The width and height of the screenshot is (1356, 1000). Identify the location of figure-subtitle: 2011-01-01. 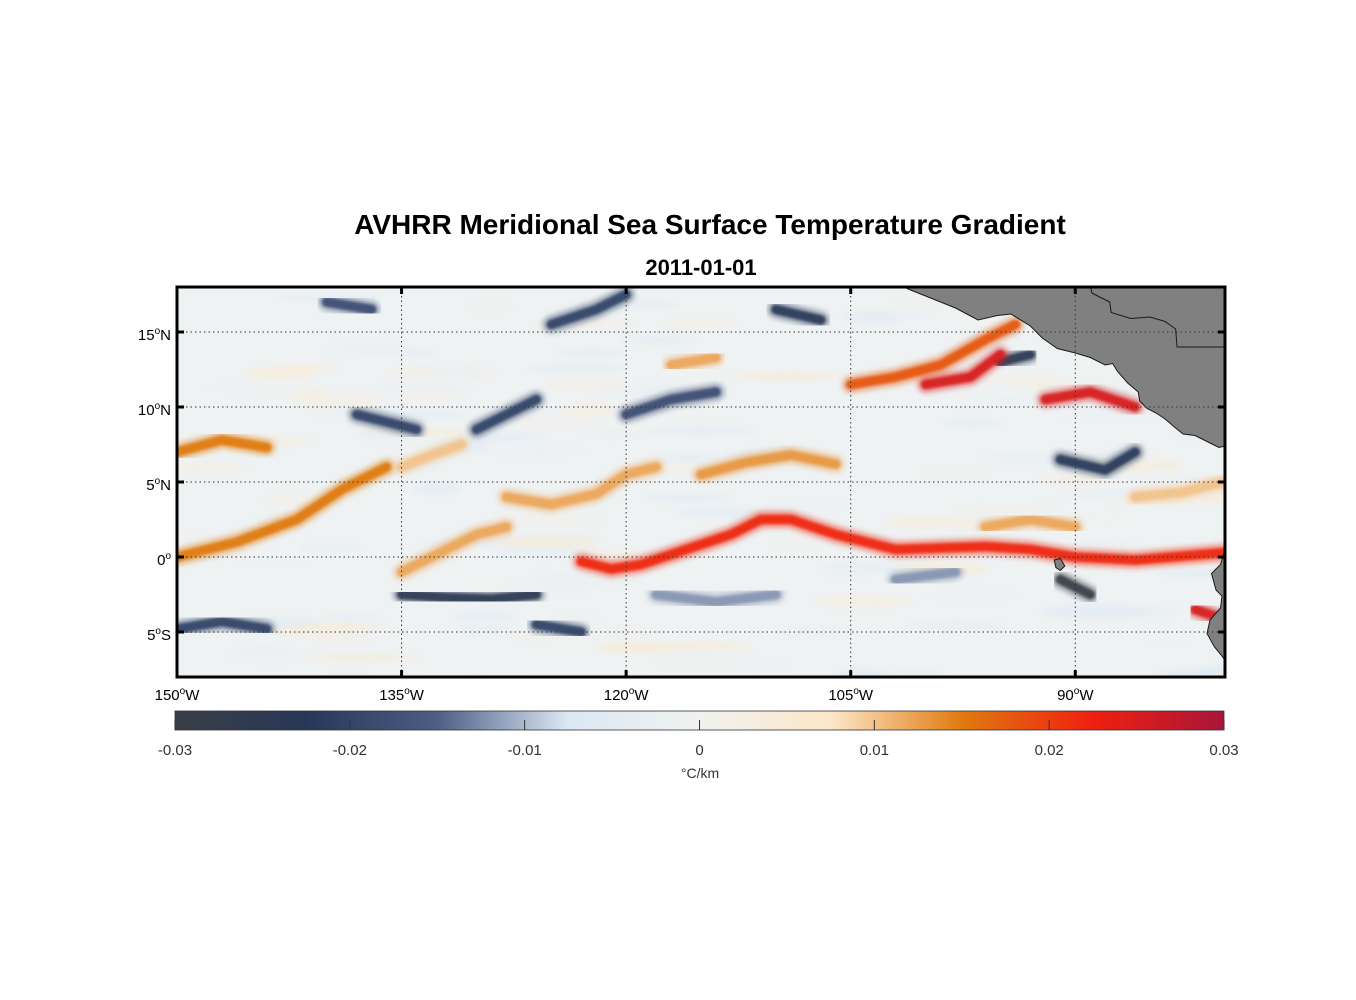
(700, 267).